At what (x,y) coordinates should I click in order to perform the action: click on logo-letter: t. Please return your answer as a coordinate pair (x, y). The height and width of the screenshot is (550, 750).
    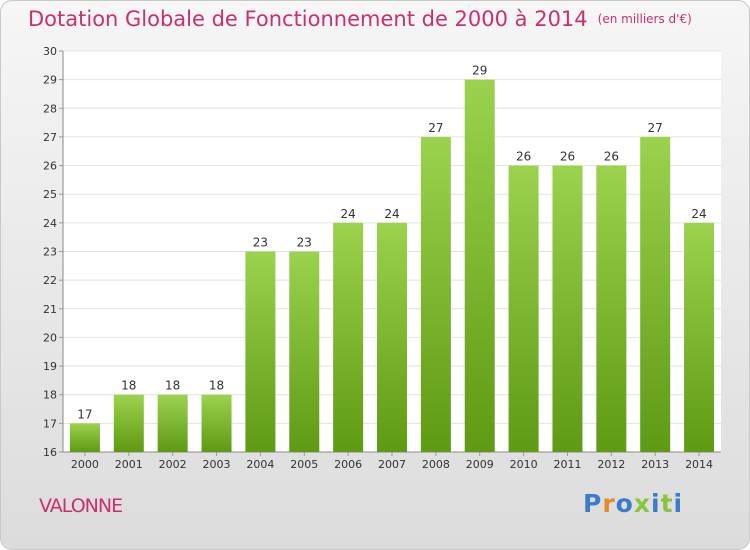
    Looking at the image, I should click on (667, 503).